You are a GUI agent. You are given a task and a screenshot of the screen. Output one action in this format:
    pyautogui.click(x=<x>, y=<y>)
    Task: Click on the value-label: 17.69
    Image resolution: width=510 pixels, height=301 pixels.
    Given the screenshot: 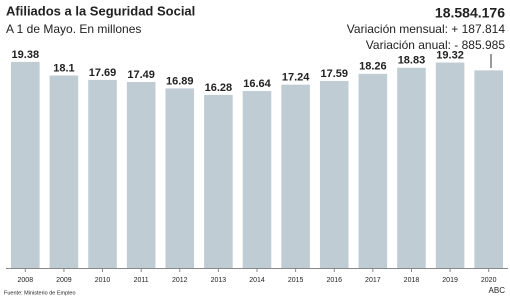 What is the action you would take?
    pyautogui.click(x=103, y=73)
    